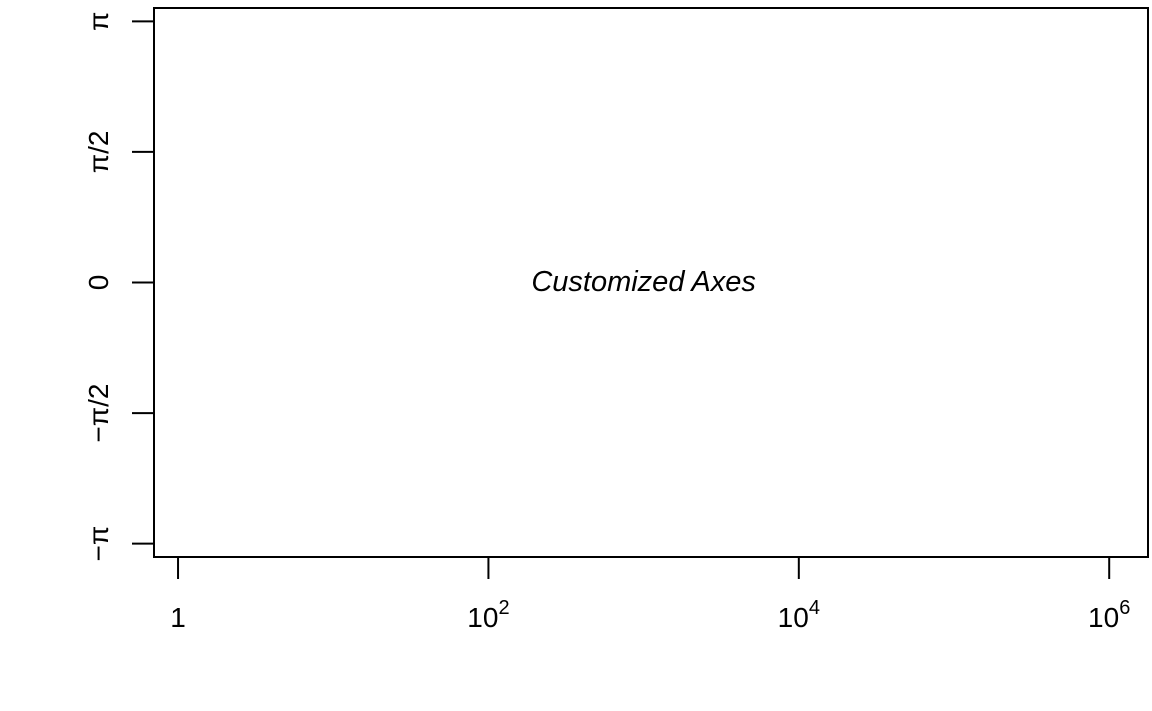  I want to click on y-tick-label: −π/2, so click(98, 413).